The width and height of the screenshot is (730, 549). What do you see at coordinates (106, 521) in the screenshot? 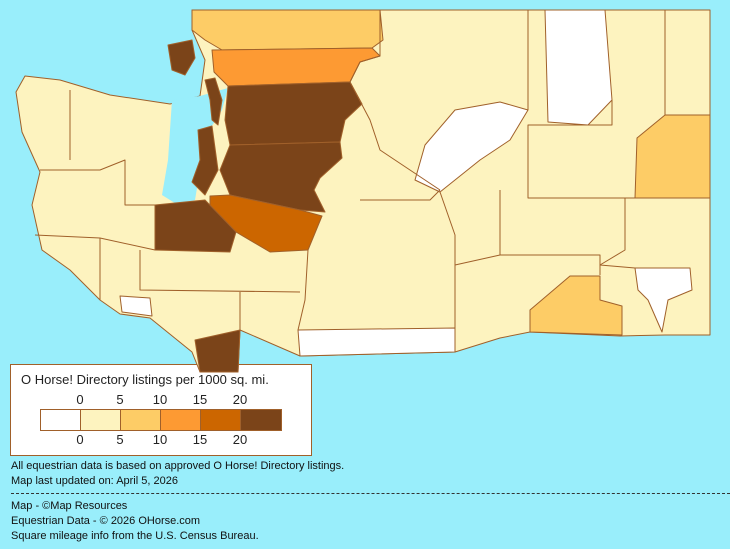
I see `credit-data: Equestrian Data - © 2026 OHorse.com` at bounding box center [106, 521].